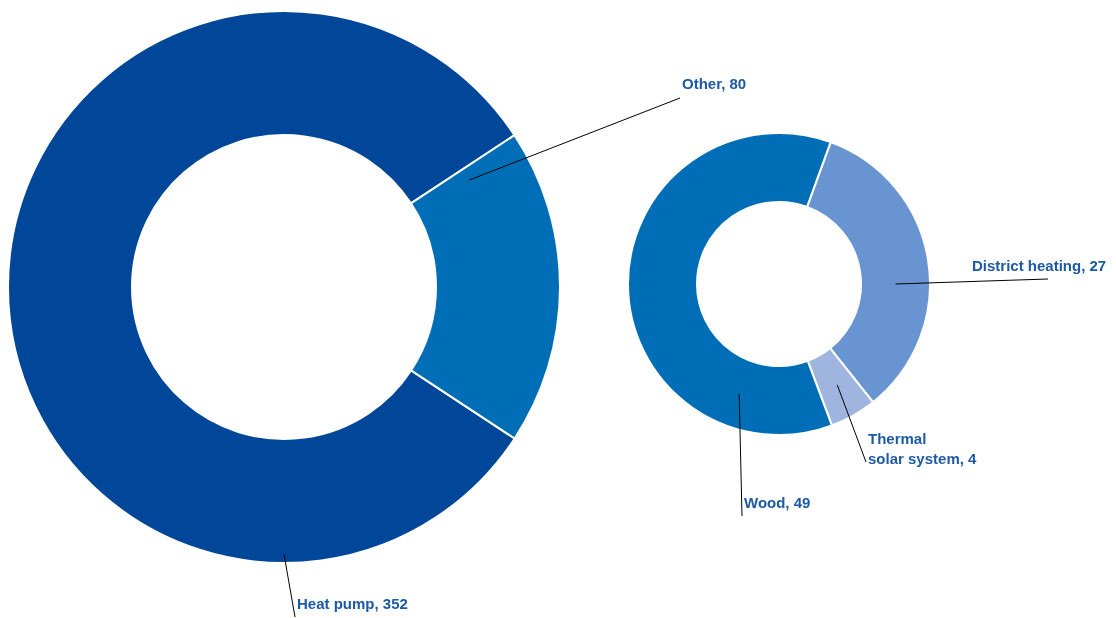 The image size is (1116, 618). I want to click on slice-label: Thermal solar system, 4, so click(923, 448).